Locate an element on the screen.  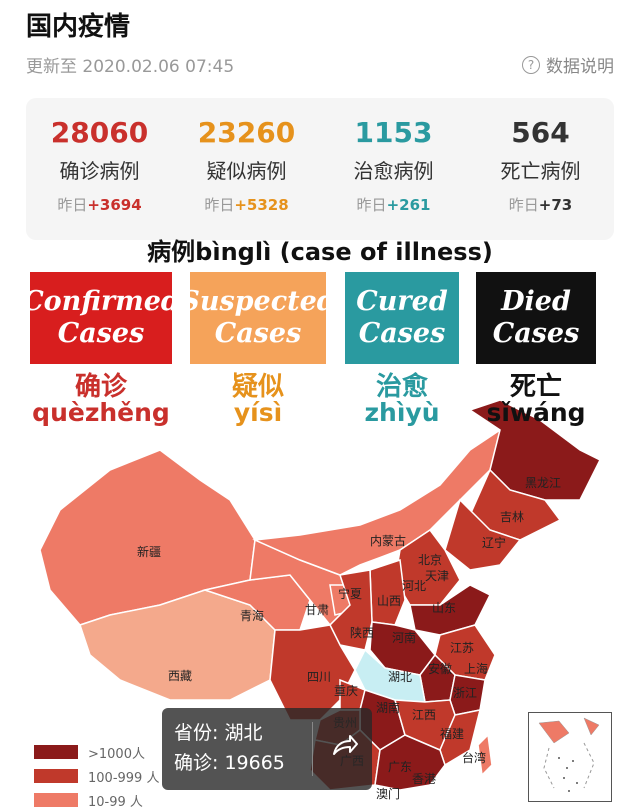
label-anhui: 安徽 is located at coordinates (440, 668).